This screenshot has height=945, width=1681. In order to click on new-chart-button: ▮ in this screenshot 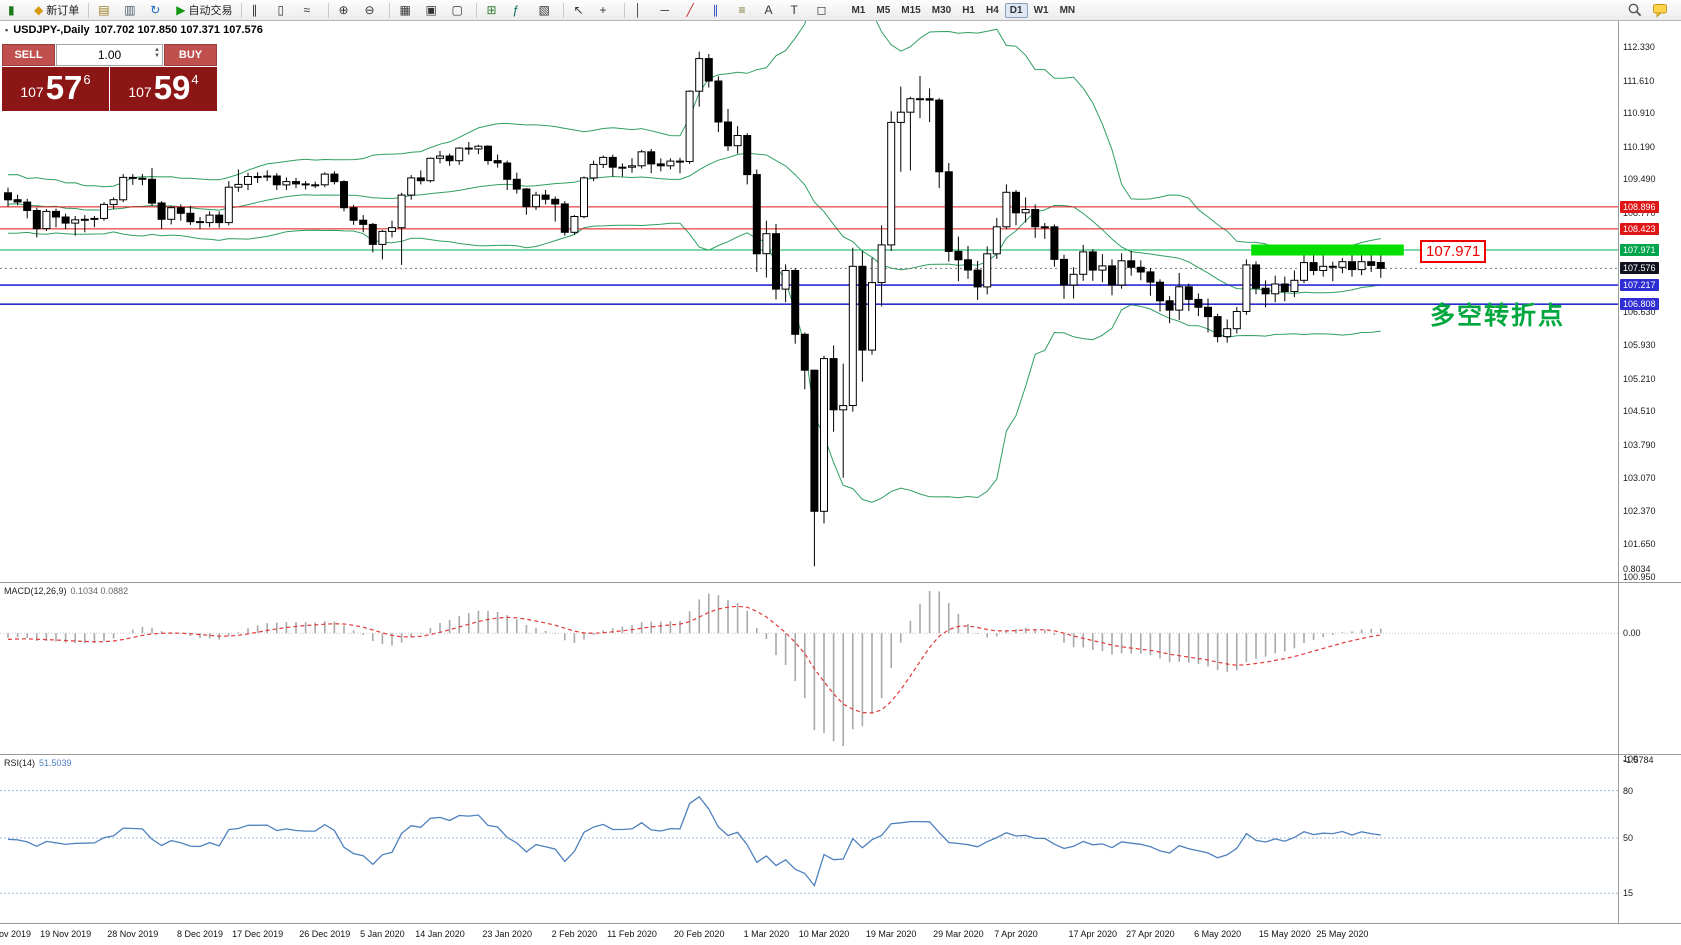, I will do `click(16, 10)`.